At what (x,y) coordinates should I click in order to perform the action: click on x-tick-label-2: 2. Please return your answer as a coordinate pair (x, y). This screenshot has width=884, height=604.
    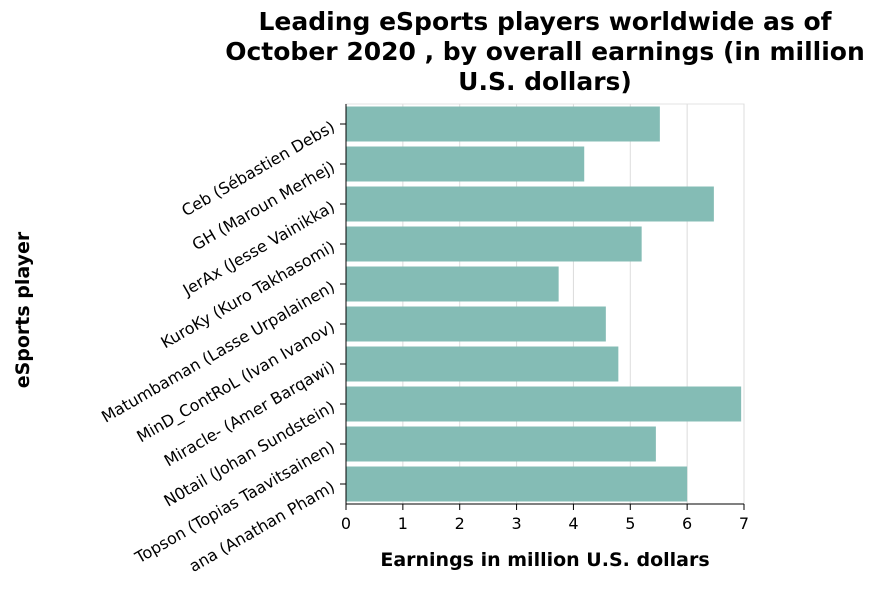
    Looking at the image, I should click on (460, 523).